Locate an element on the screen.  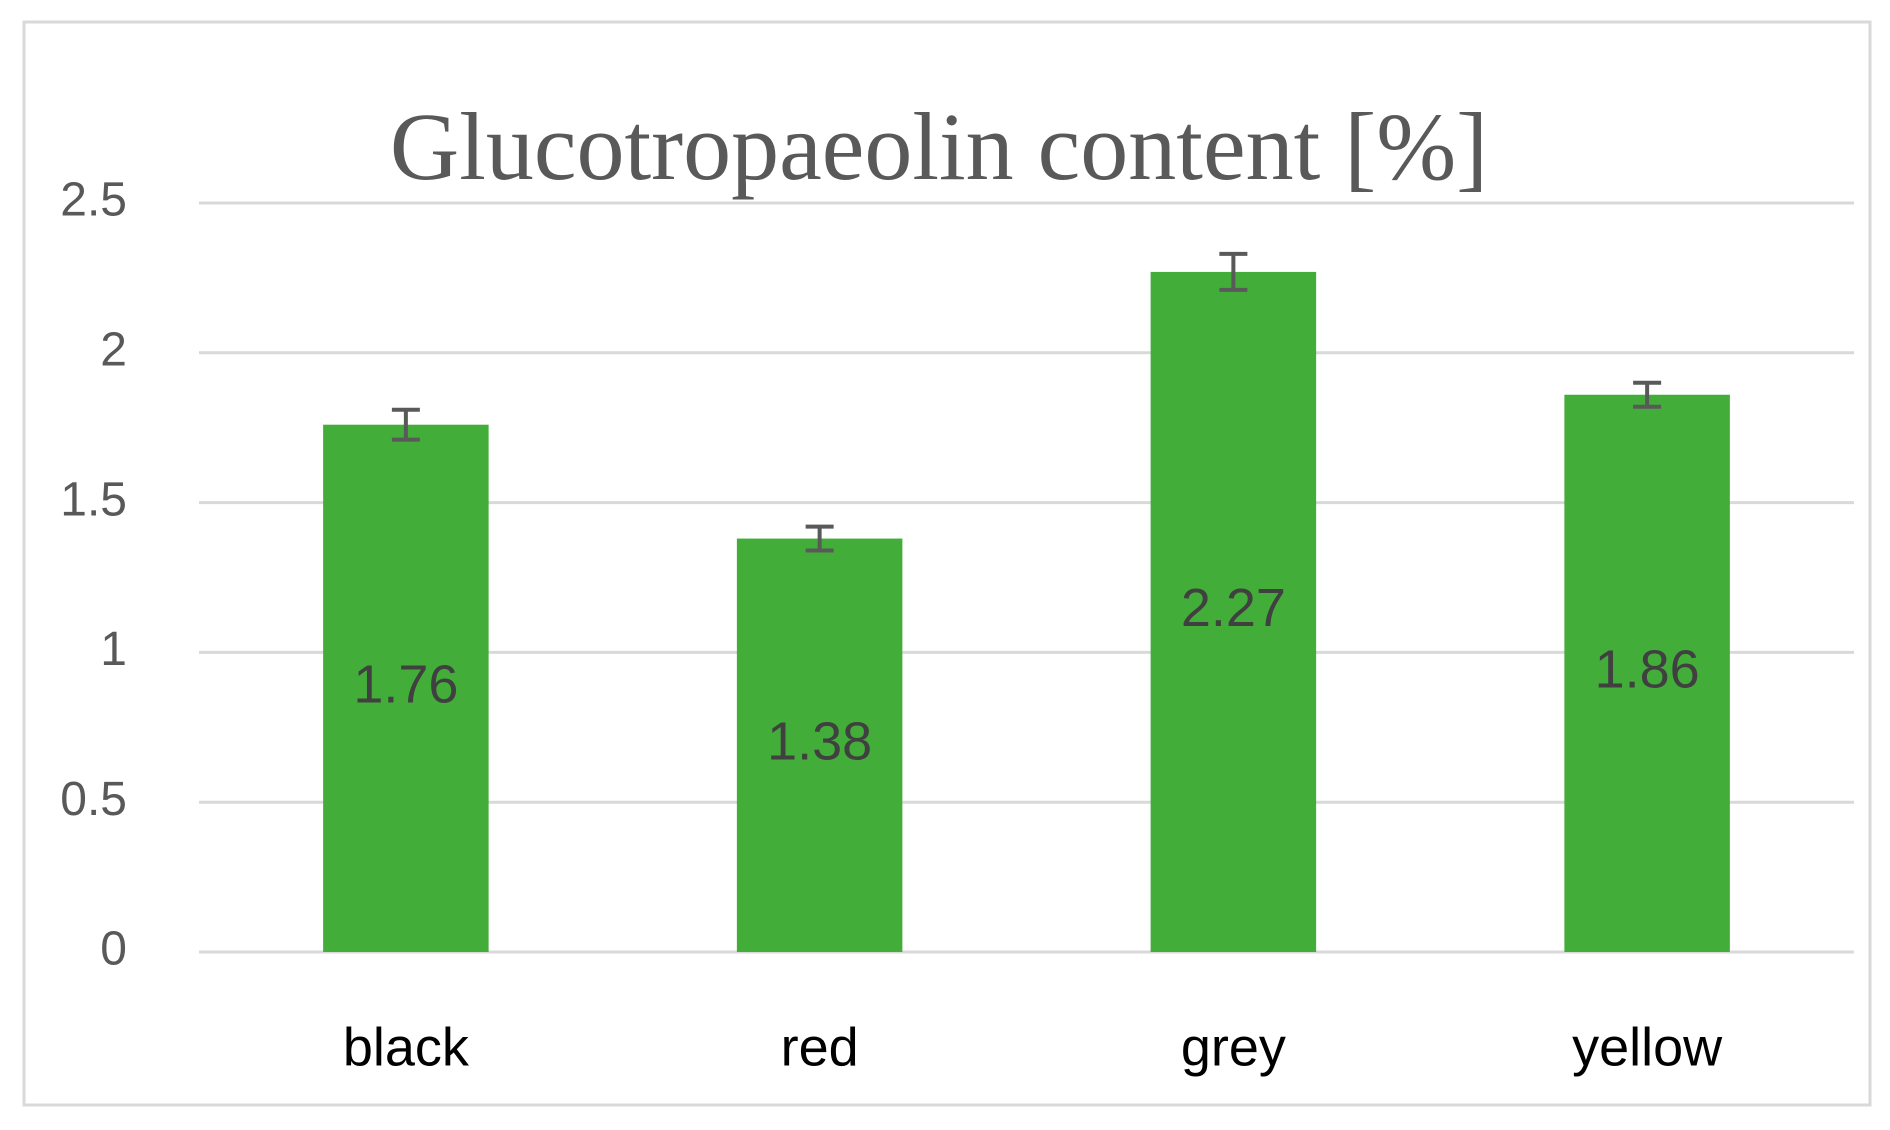
x-tick-label: black is located at coordinates (406, 1047).